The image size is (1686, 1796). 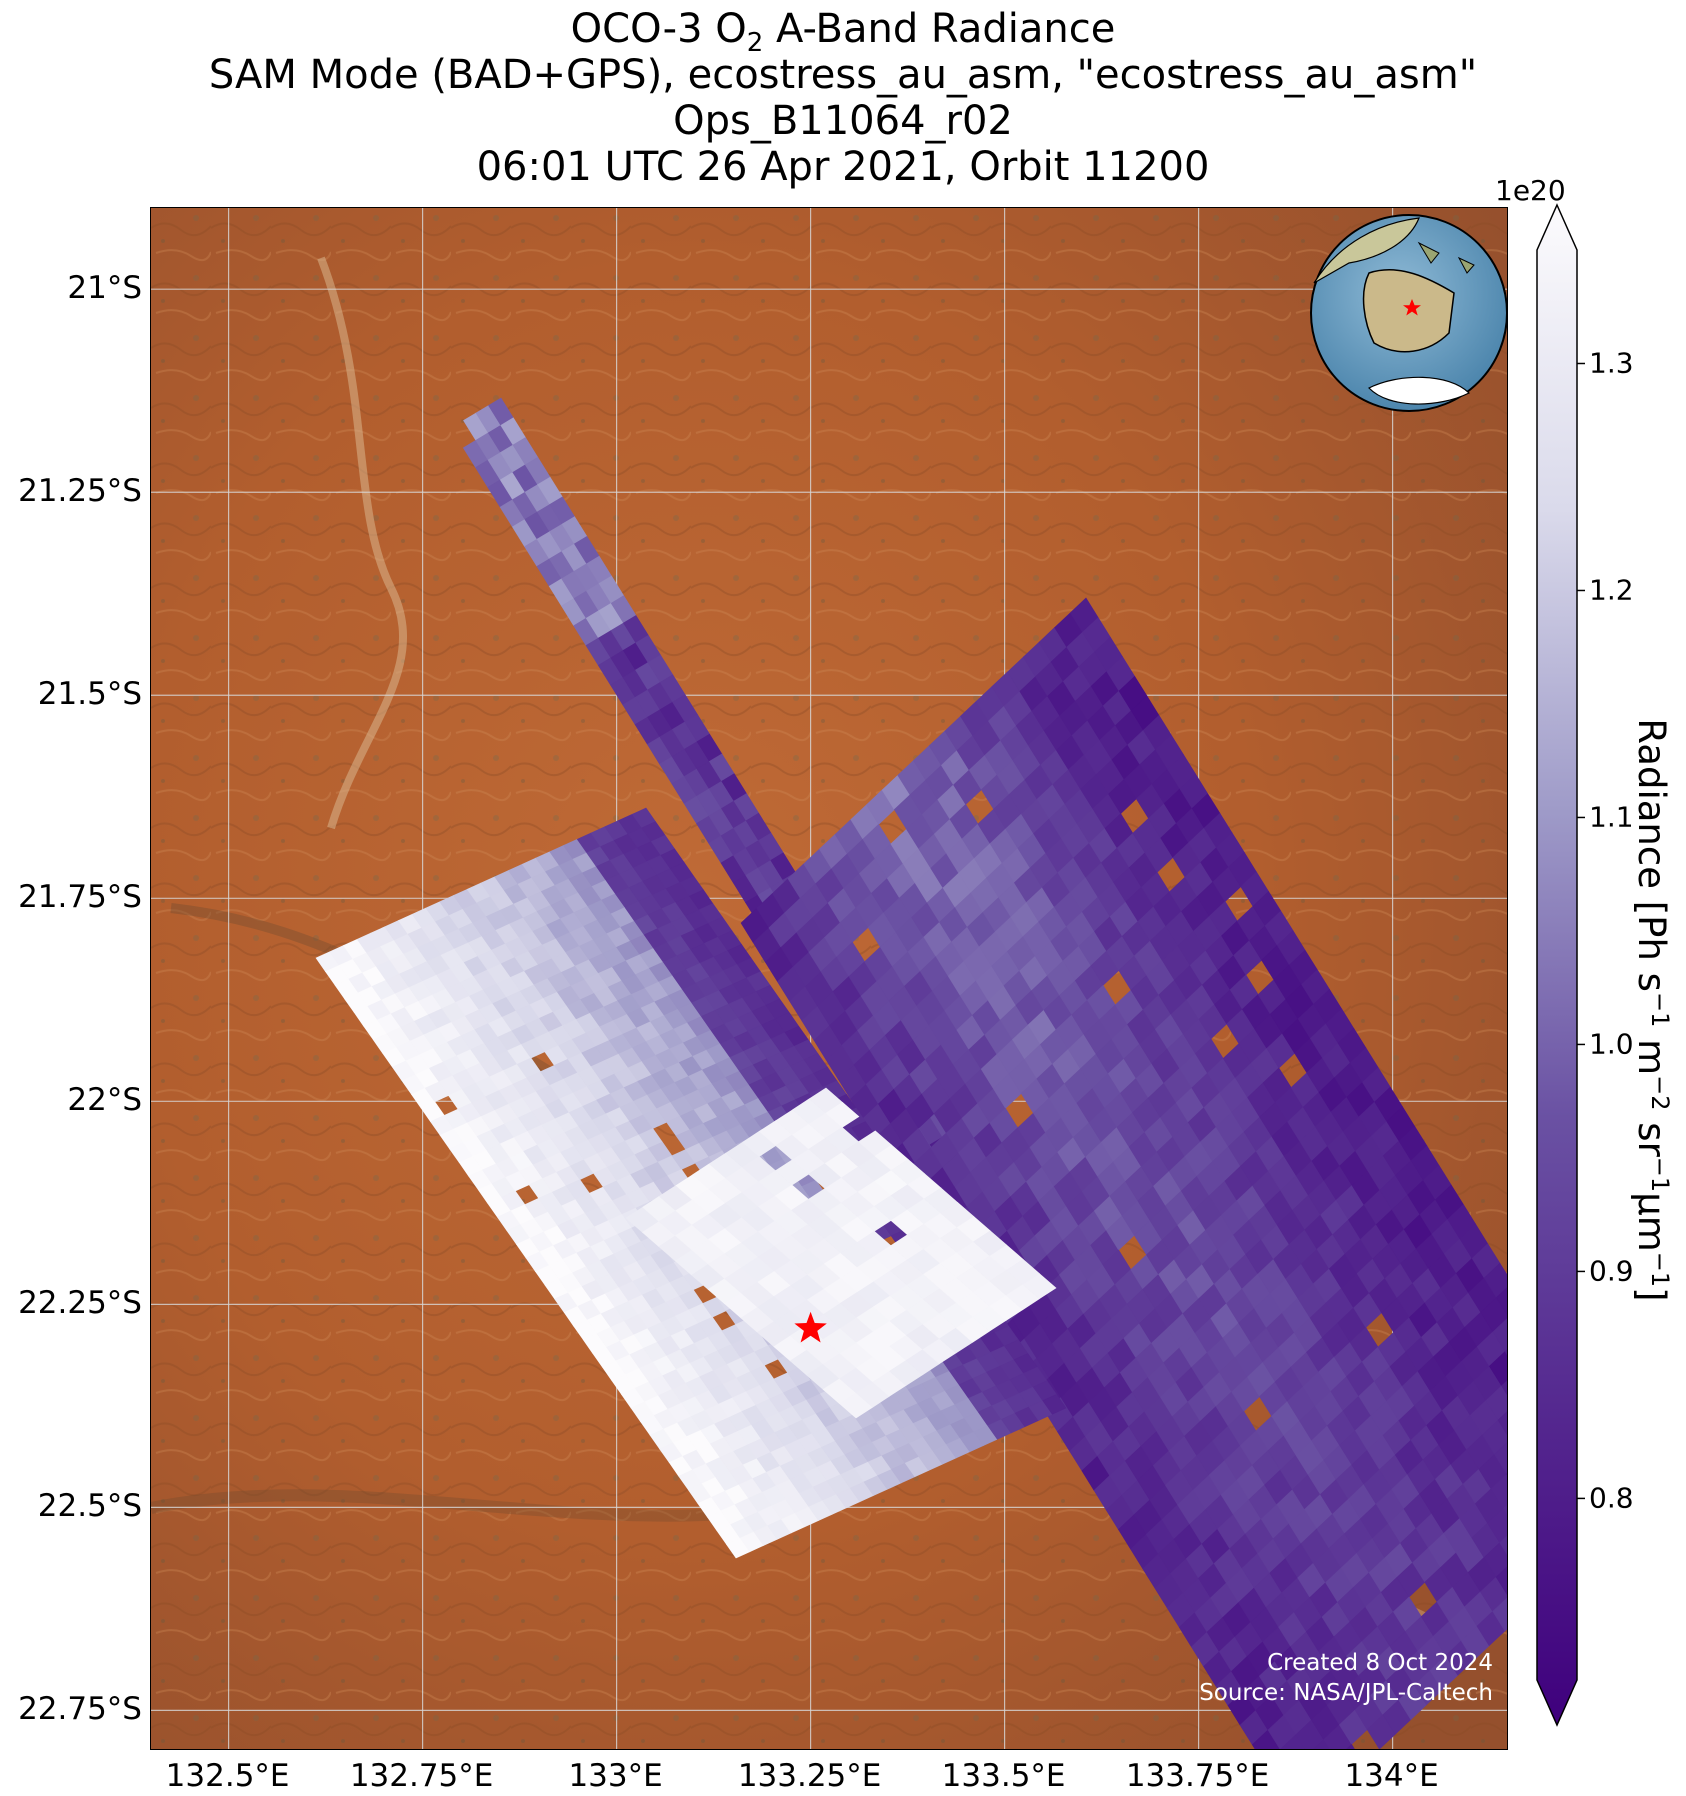 I want to click on colorbar-tick-label: 1.2, so click(x=1611, y=590).